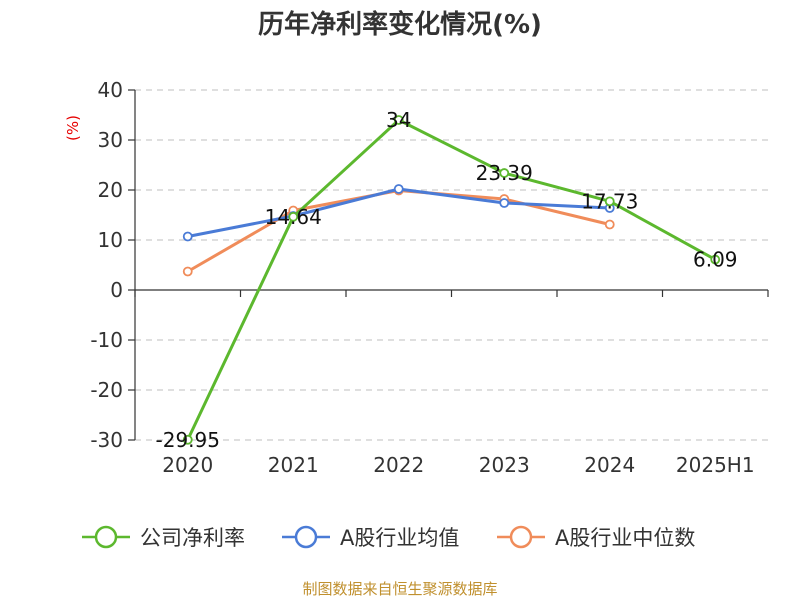  Describe the element at coordinates (293, 465) in the screenshot. I see `x-tick-label: 2021` at that location.